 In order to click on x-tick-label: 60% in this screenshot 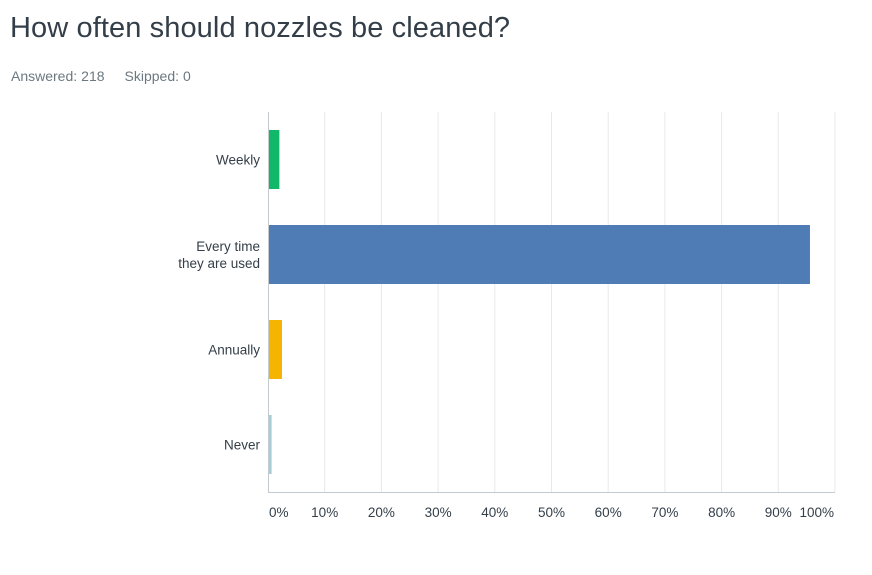, I will do `click(608, 512)`.